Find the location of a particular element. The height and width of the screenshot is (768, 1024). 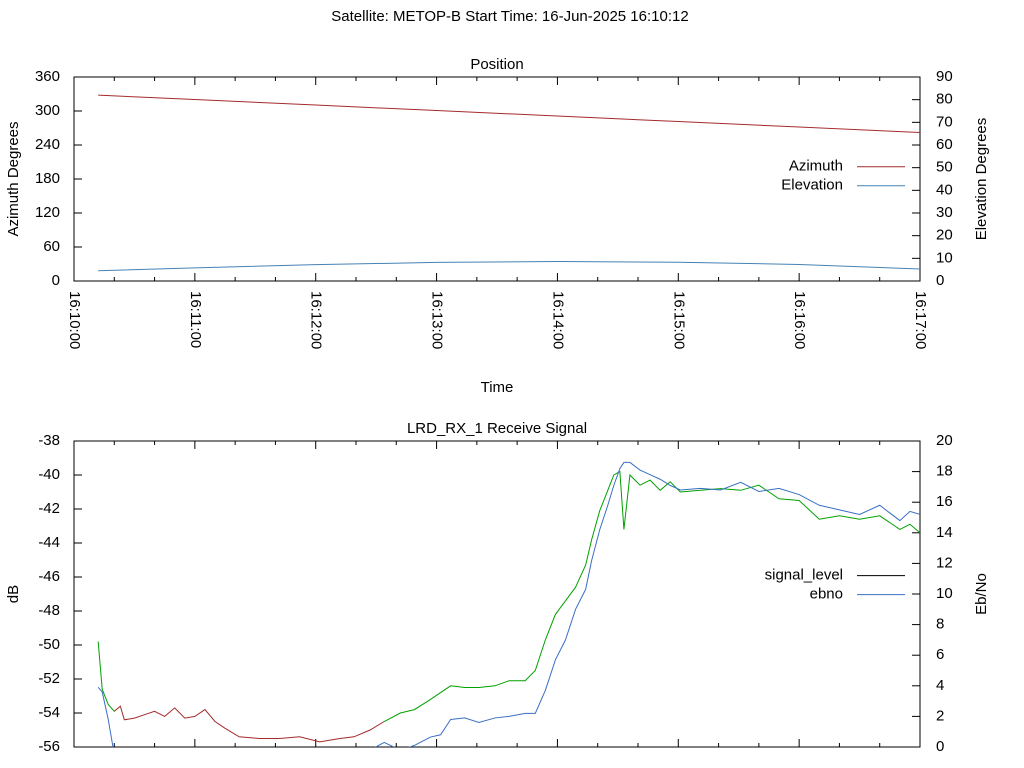

y2-tick-label: 30 is located at coordinates (944, 212).